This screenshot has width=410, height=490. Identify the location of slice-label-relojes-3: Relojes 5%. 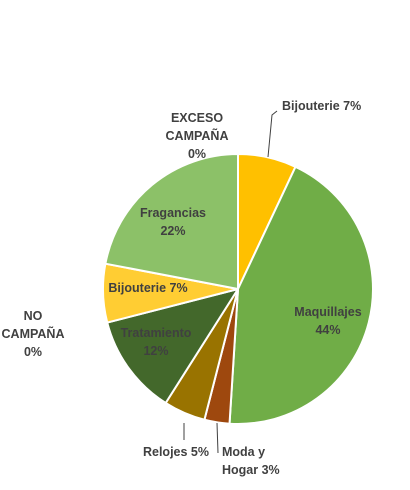
(176, 452).